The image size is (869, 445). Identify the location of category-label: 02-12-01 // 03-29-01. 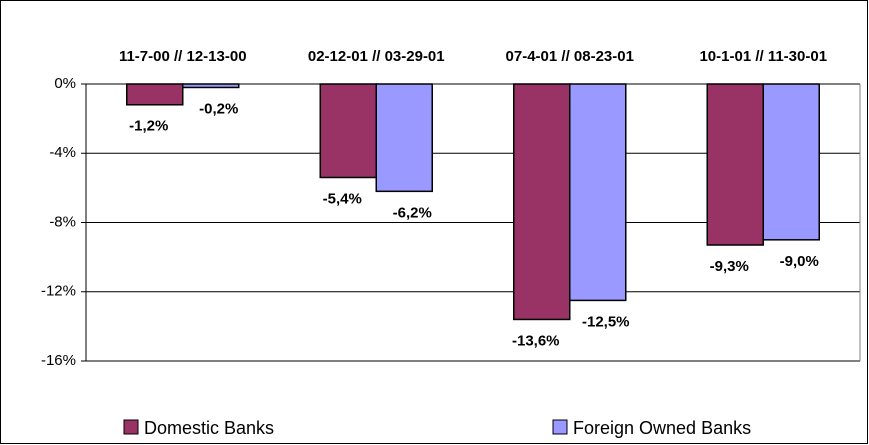
(376, 56).